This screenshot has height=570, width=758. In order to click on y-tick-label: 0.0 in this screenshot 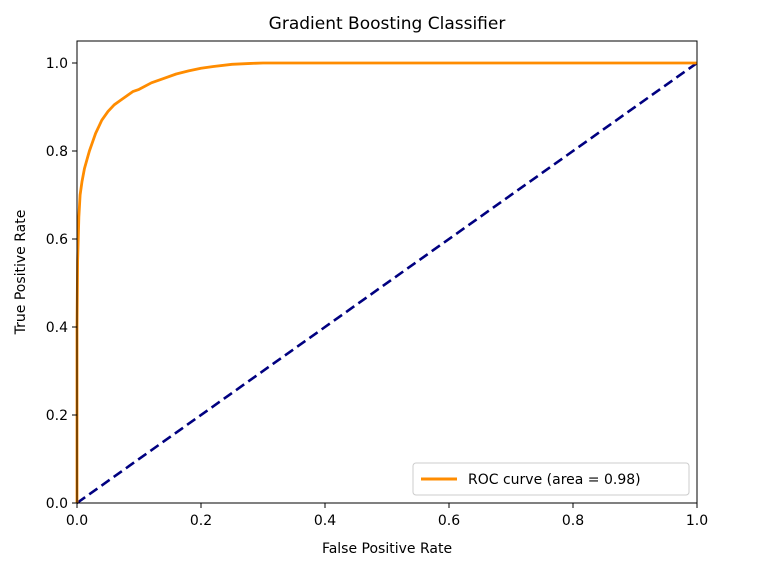, I will do `click(57, 504)`.